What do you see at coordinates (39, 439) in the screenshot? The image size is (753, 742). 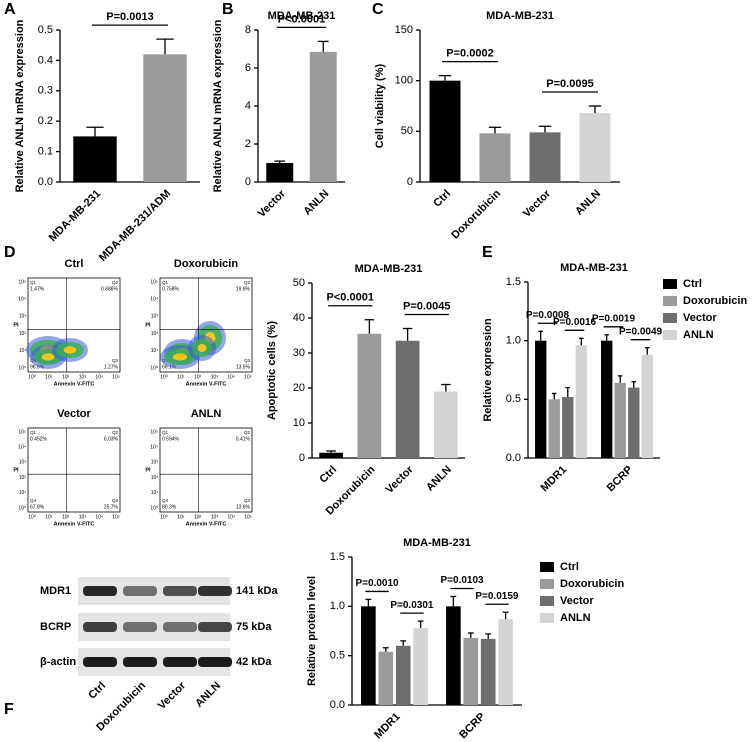 I see `quadrant-percent: 0.452%` at bounding box center [39, 439].